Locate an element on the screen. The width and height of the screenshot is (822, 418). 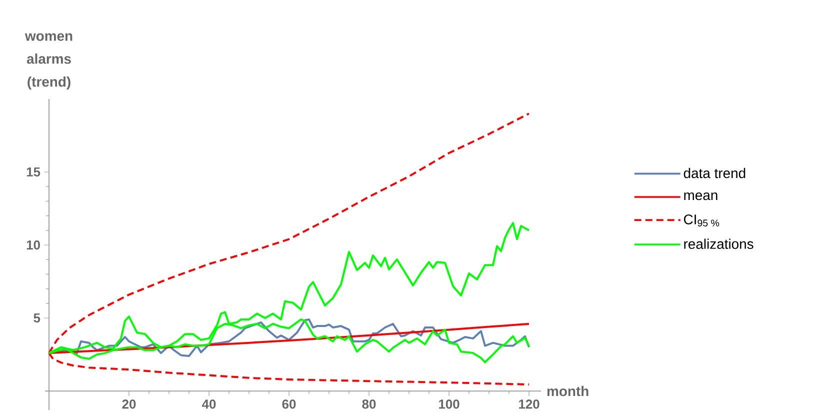
x-tick-label: 40 is located at coordinates (209, 404).